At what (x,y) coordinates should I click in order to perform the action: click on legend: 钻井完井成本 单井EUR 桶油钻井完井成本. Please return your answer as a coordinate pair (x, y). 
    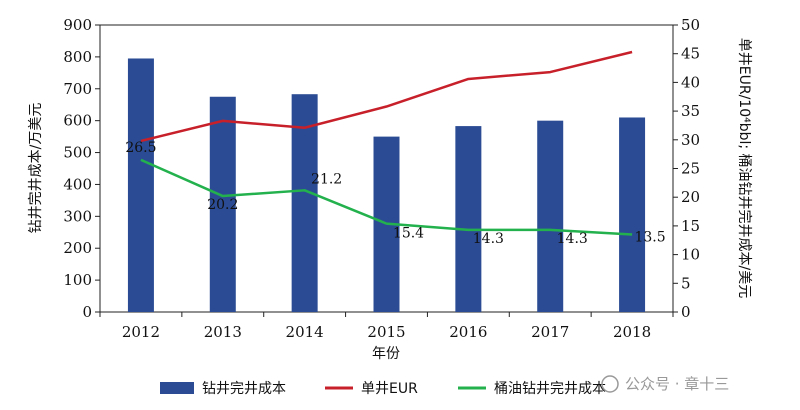
    Looking at the image, I should click on (383, 389).